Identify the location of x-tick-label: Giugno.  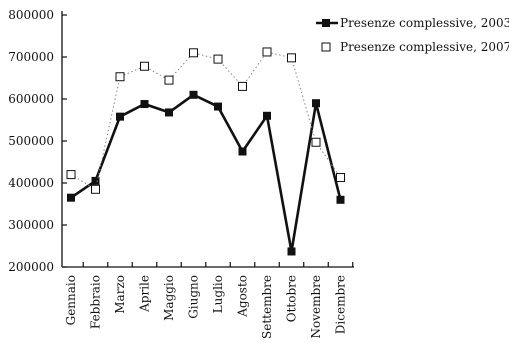
(194, 297).